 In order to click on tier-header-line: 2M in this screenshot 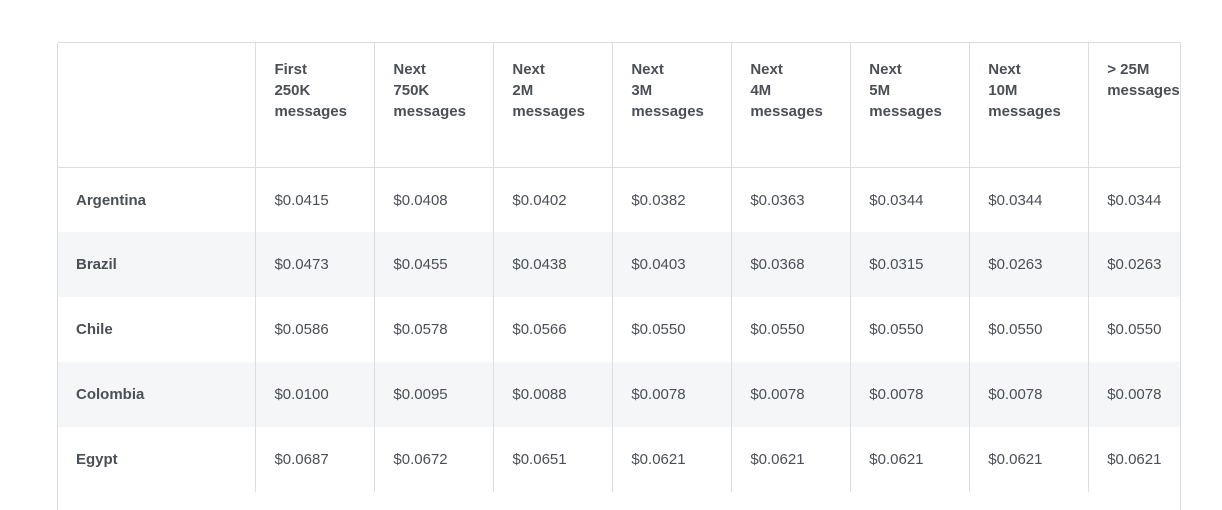, I will do `click(523, 90)`.